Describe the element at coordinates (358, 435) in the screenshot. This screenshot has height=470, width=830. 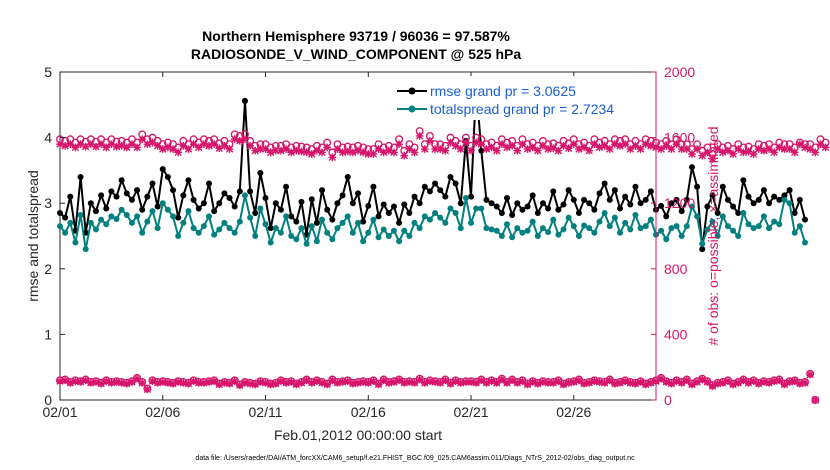
I see `x-axis-label: Feb.01,2012 00:00:00 start` at that location.